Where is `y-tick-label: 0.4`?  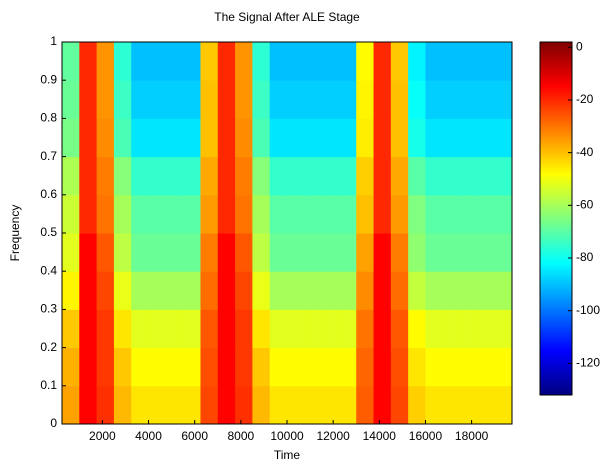 y-tick-label: 0.4 is located at coordinates (48, 270).